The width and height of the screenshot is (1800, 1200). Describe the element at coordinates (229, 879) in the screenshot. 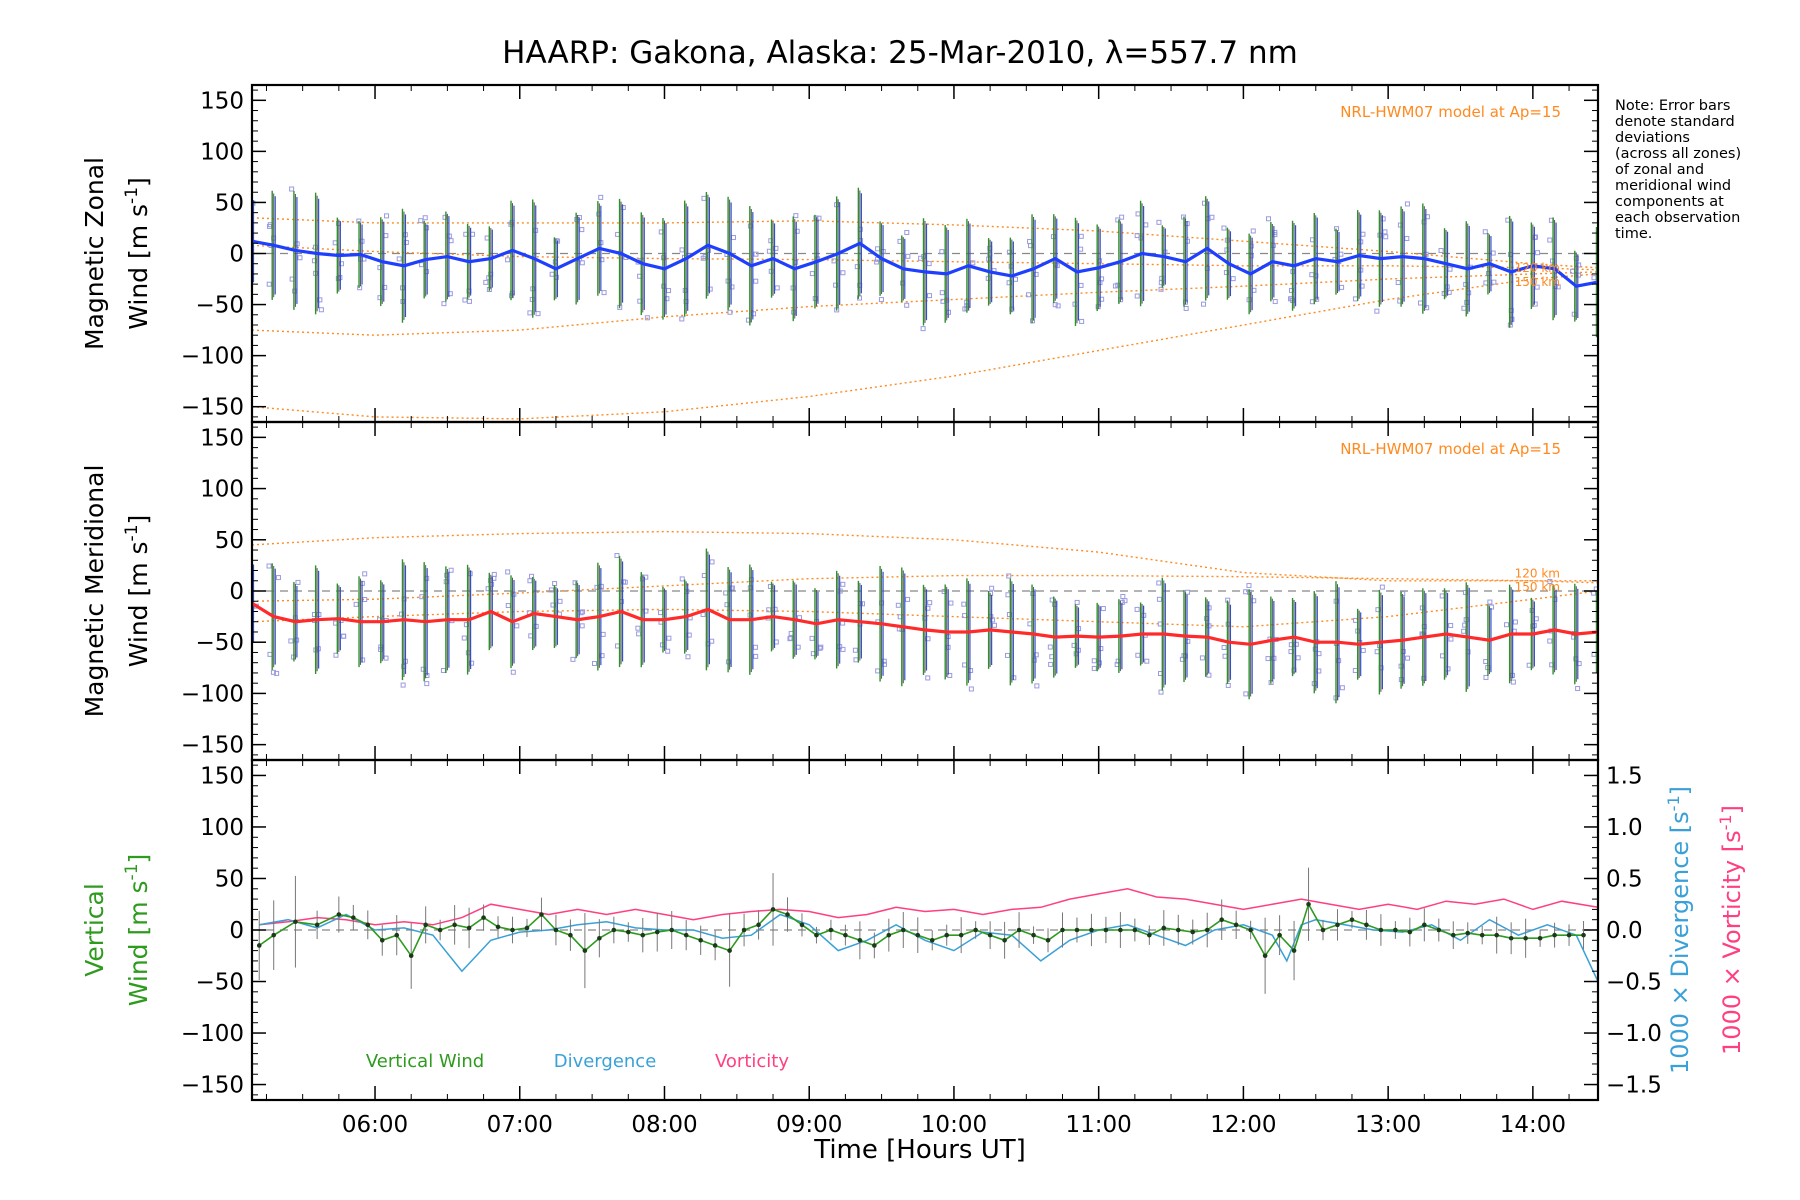

I see `y-tick-label: 50` at that location.